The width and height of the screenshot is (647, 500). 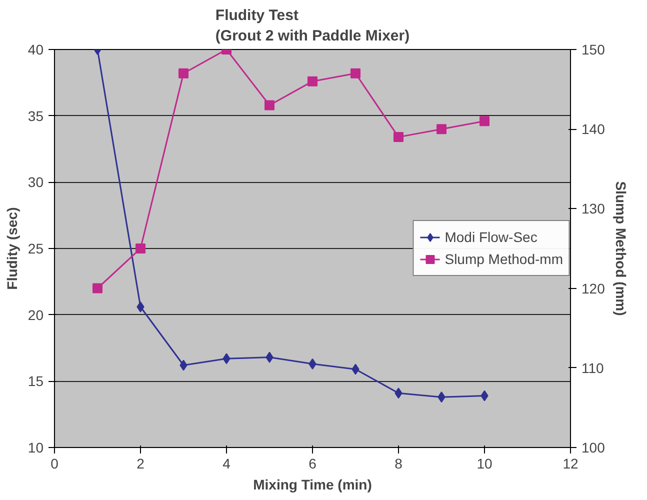 What do you see at coordinates (36, 381) in the screenshot?
I see `y-tick-label: 15` at bounding box center [36, 381].